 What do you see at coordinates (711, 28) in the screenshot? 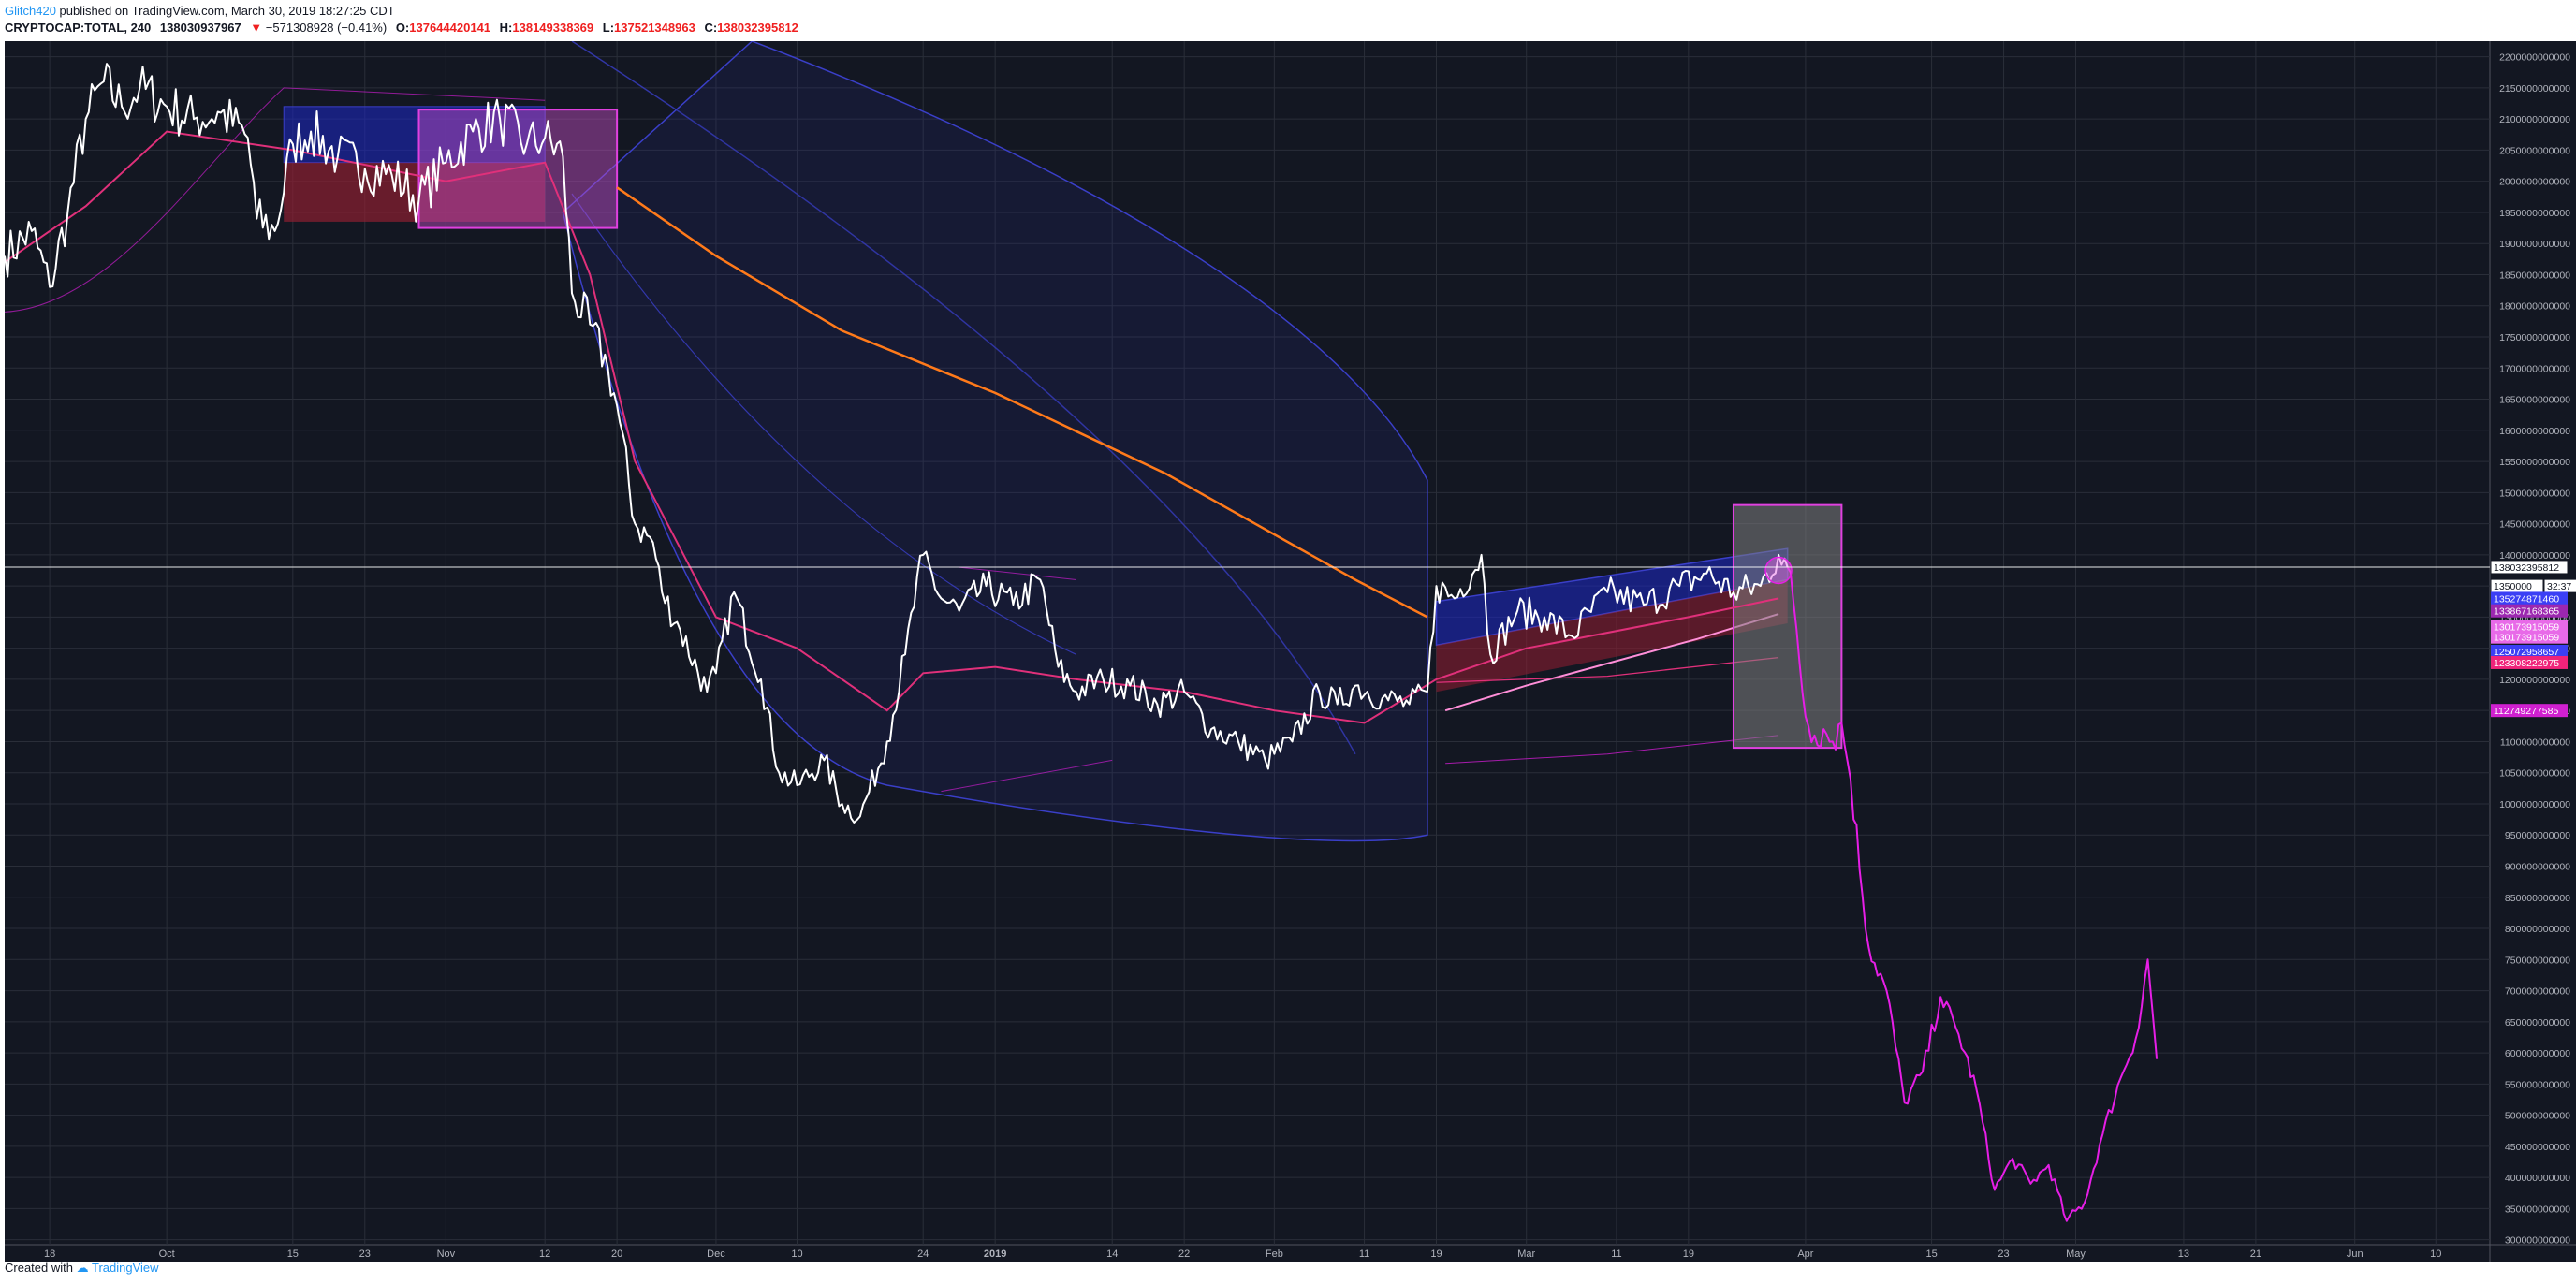
I see `close-label: C:` at bounding box center [711, 28].